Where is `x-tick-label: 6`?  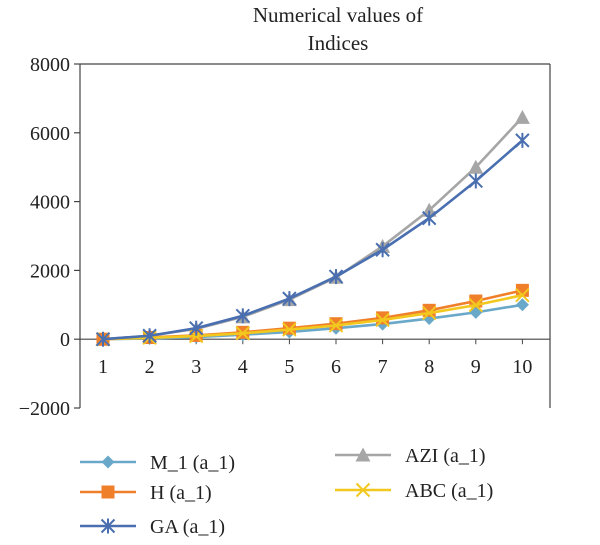
x-tick-label: 6 is located at coordinates (336, 367).